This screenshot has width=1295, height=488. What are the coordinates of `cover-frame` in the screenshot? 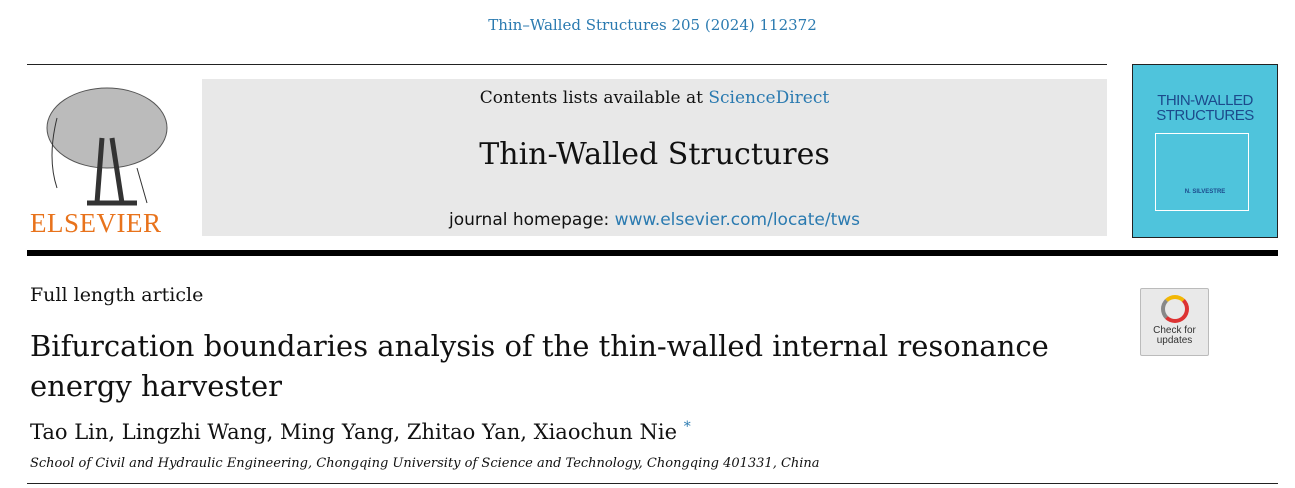 It's located at (1202, 172).